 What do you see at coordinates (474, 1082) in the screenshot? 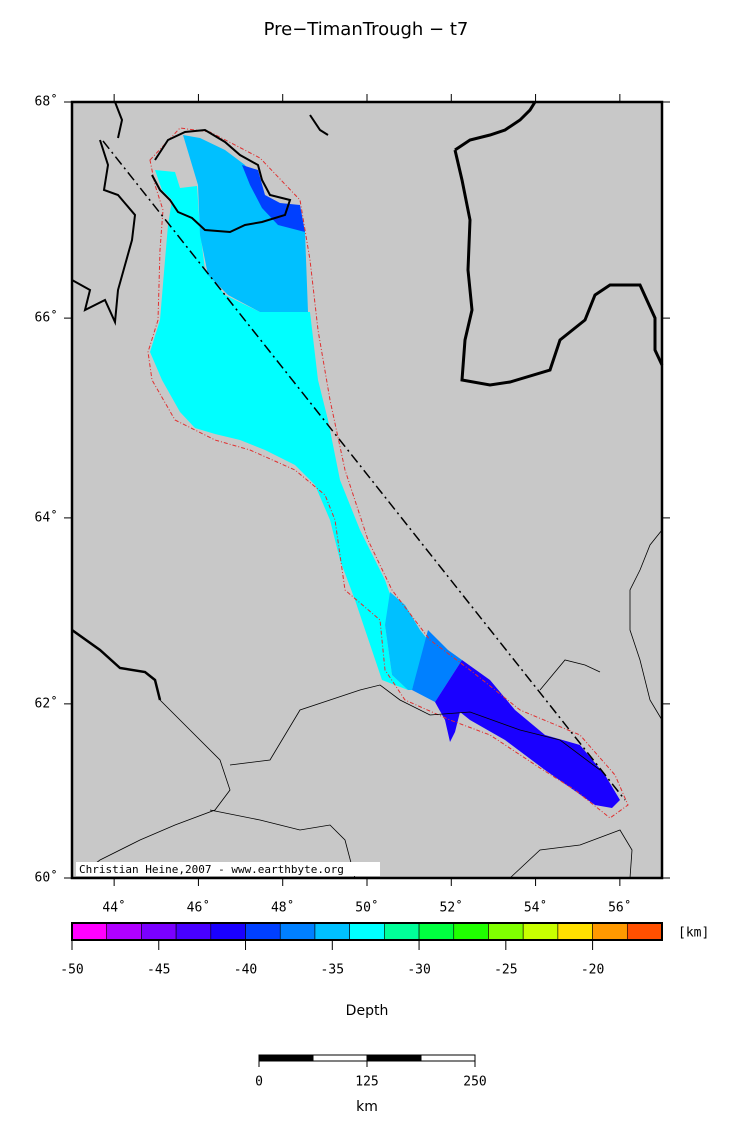
I see `scalebar-tick-label: 250` at bounding box center [474, 1082].